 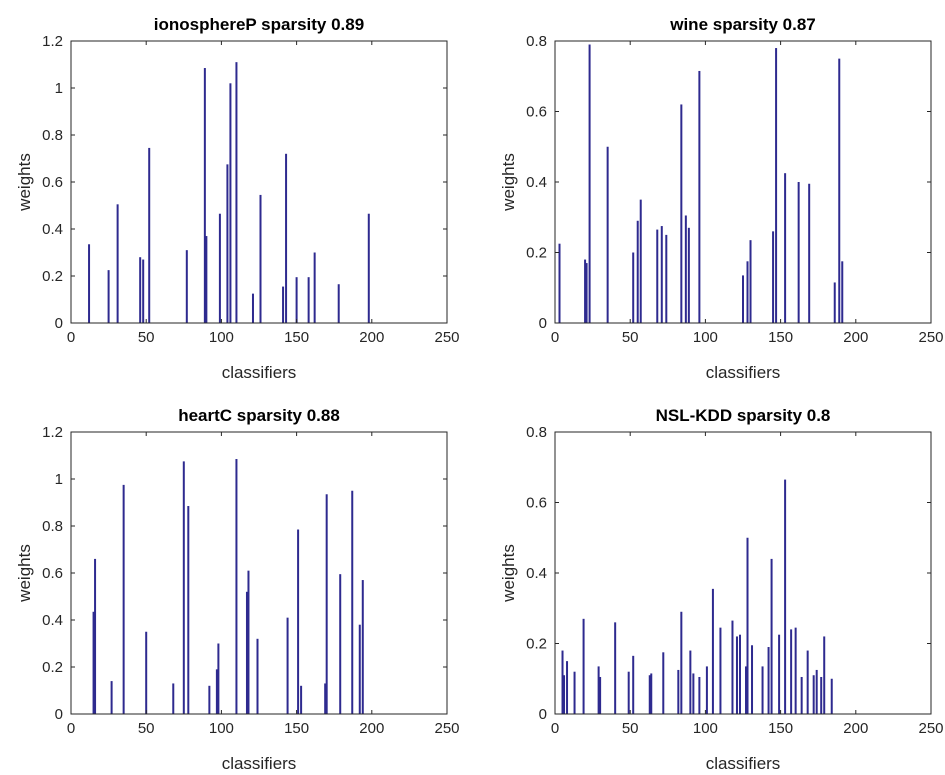 What do you see at coordinates (743, 763) in the screenshot?
I see `x-axis-label: classifiers` at bounding box center [743, 763].